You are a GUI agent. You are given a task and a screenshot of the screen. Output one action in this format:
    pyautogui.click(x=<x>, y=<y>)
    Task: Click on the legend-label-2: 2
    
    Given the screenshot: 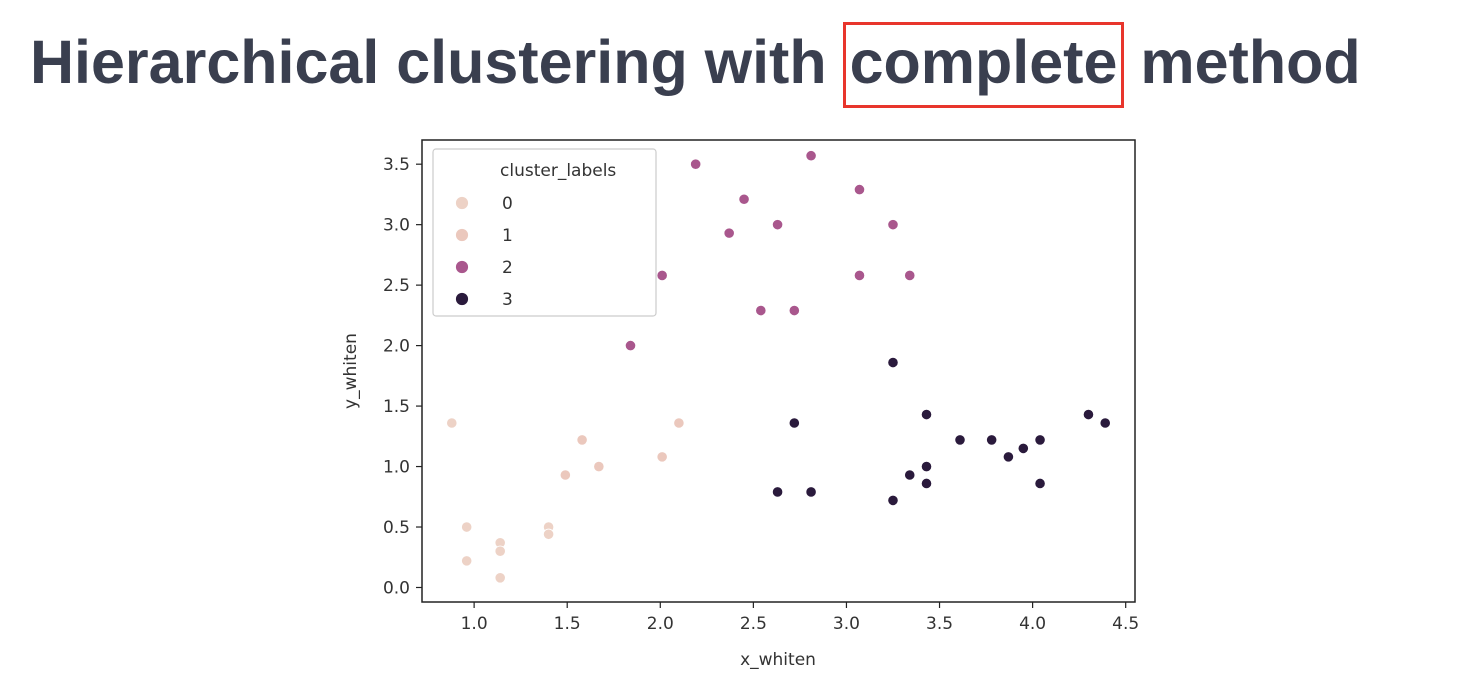 What is the action you would take?
    pyautogui.click(x=507, y=268)
    